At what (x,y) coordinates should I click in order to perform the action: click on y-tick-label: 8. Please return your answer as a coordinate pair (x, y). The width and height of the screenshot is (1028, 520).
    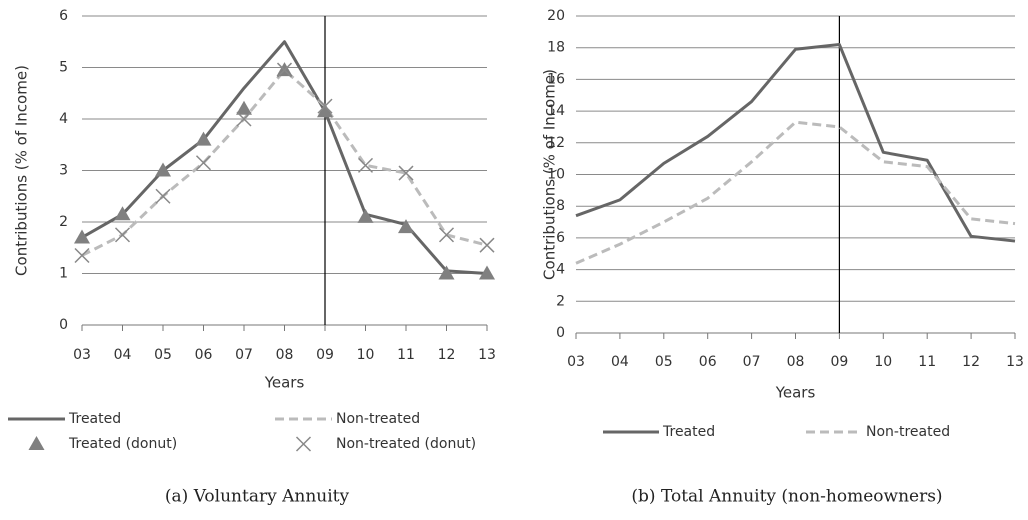
    Looking at the image, I should click on (560, 206).